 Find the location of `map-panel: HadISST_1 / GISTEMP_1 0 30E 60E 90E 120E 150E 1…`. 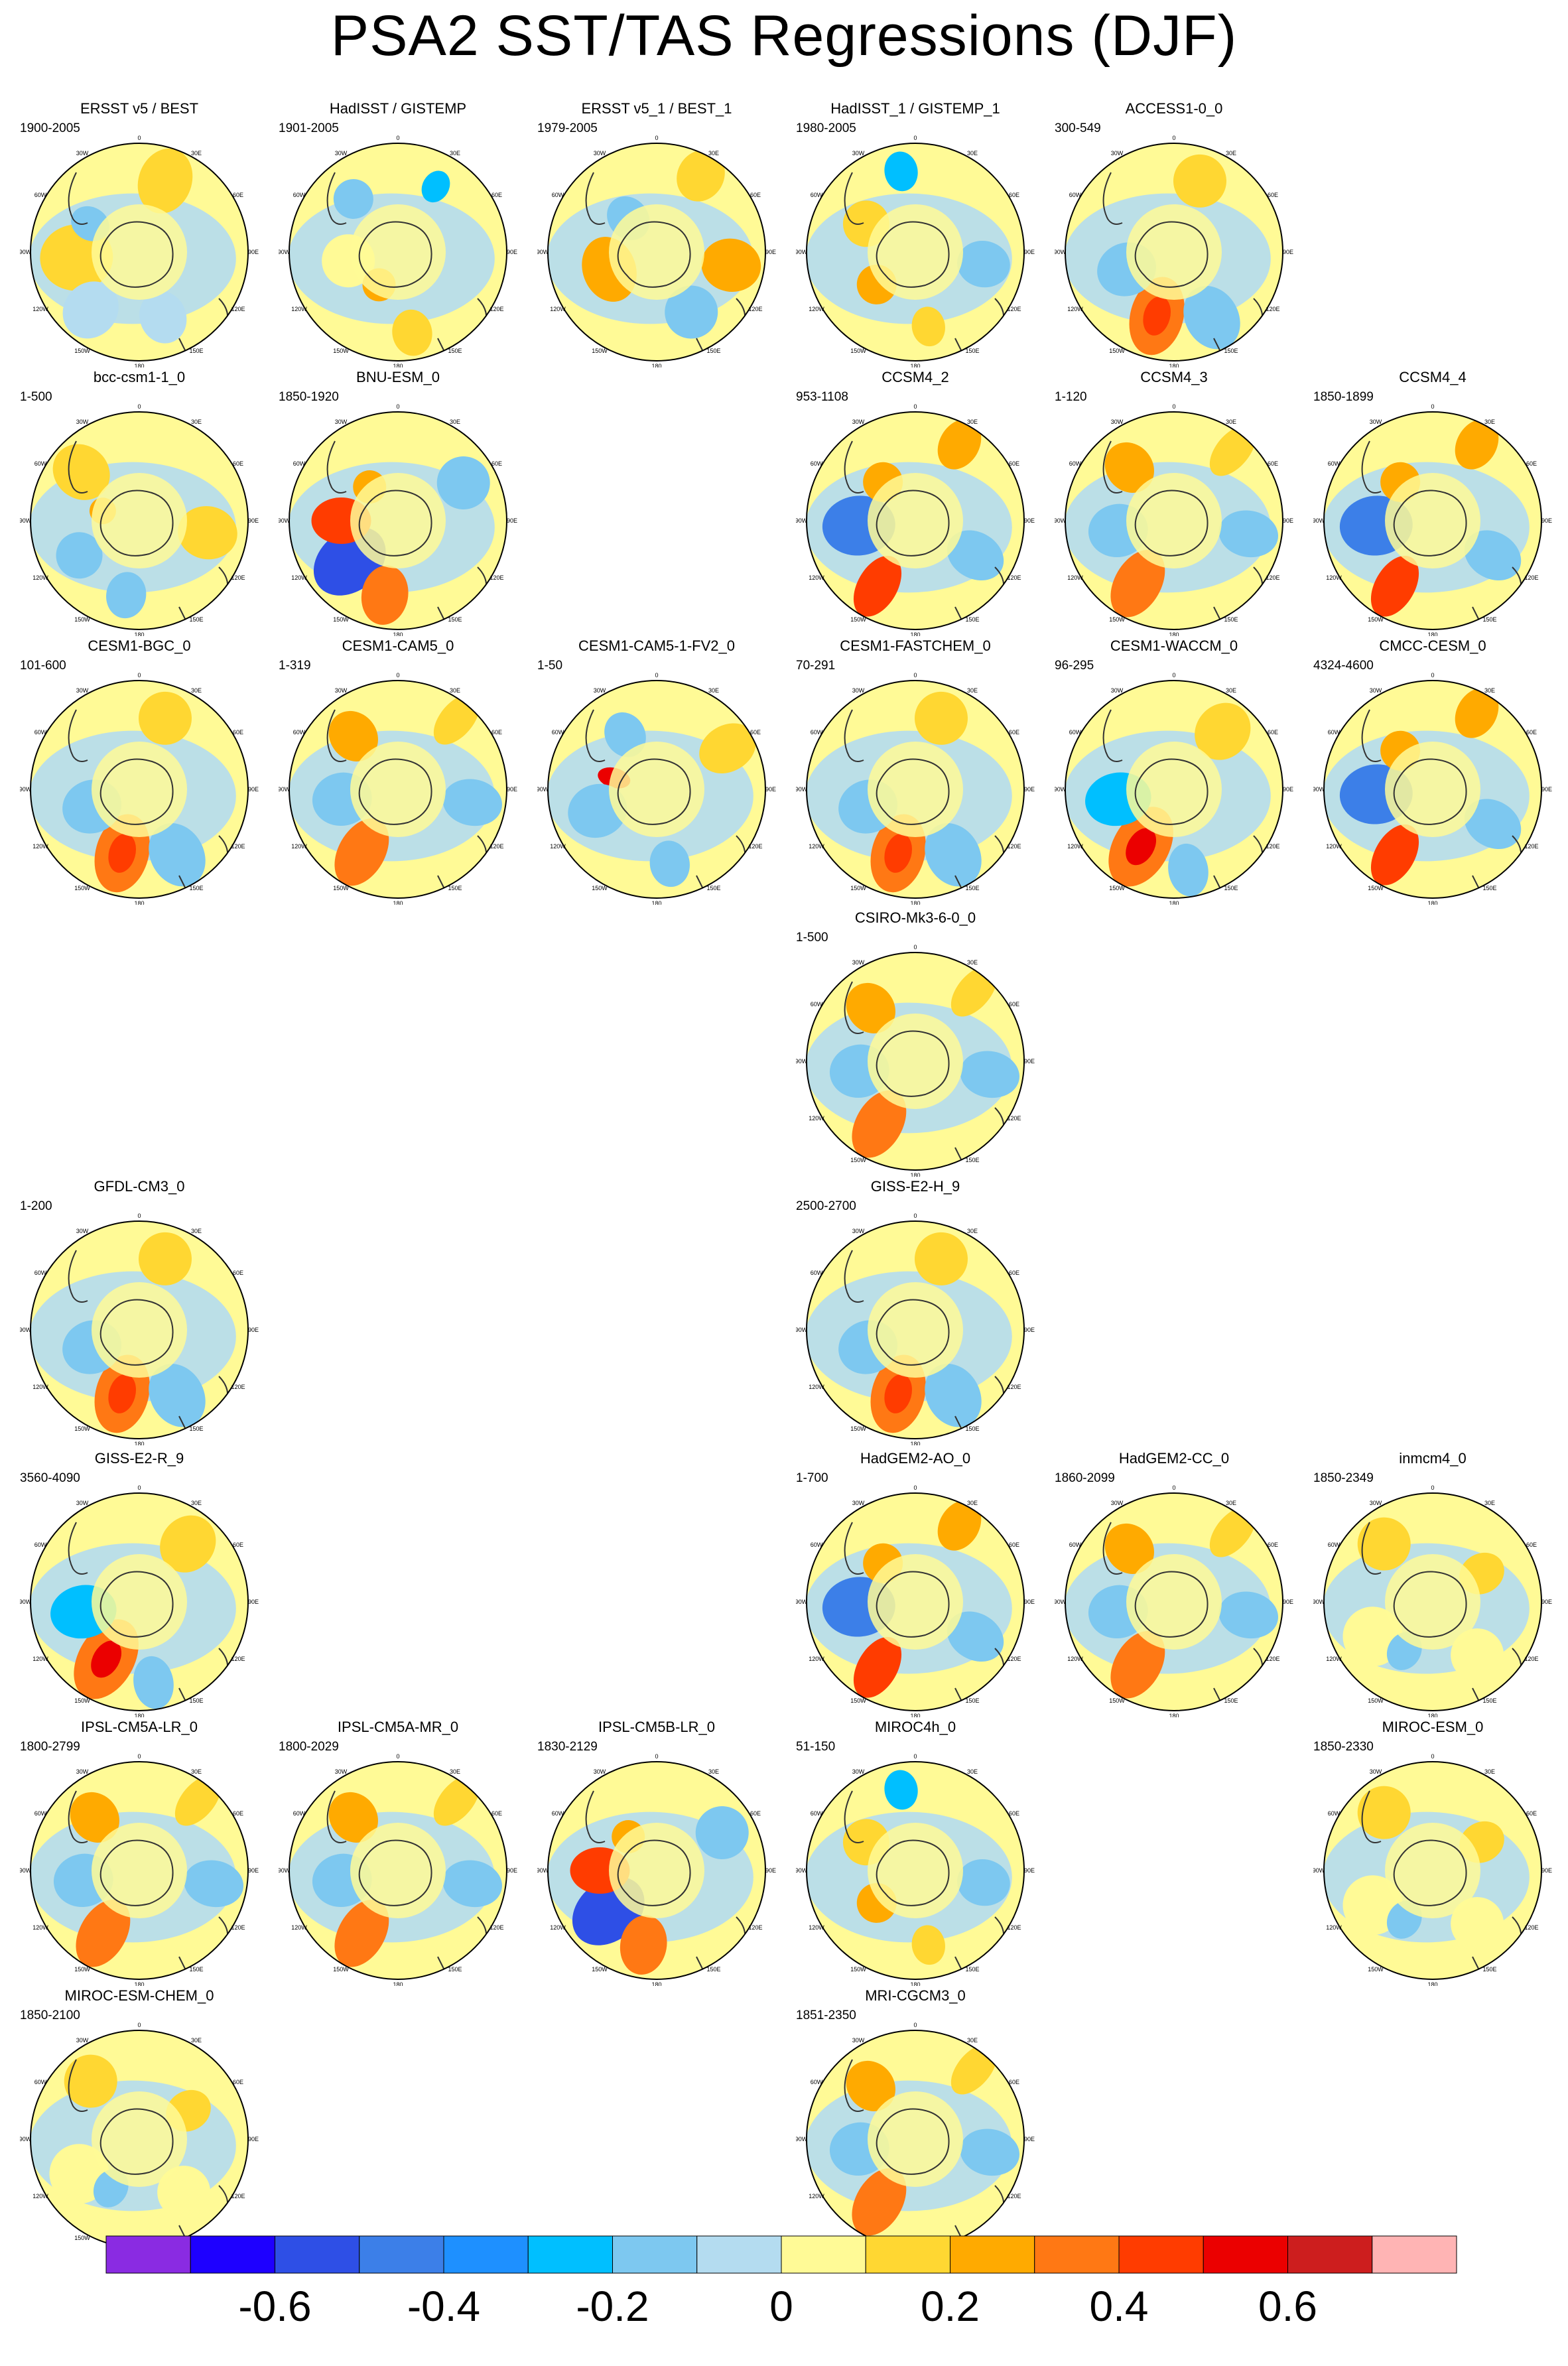

map-panel: HadISST_1 / GISTEMP_1 0 30E 60E 90E 120E 150E 1… is located at coordinates (915, 235).